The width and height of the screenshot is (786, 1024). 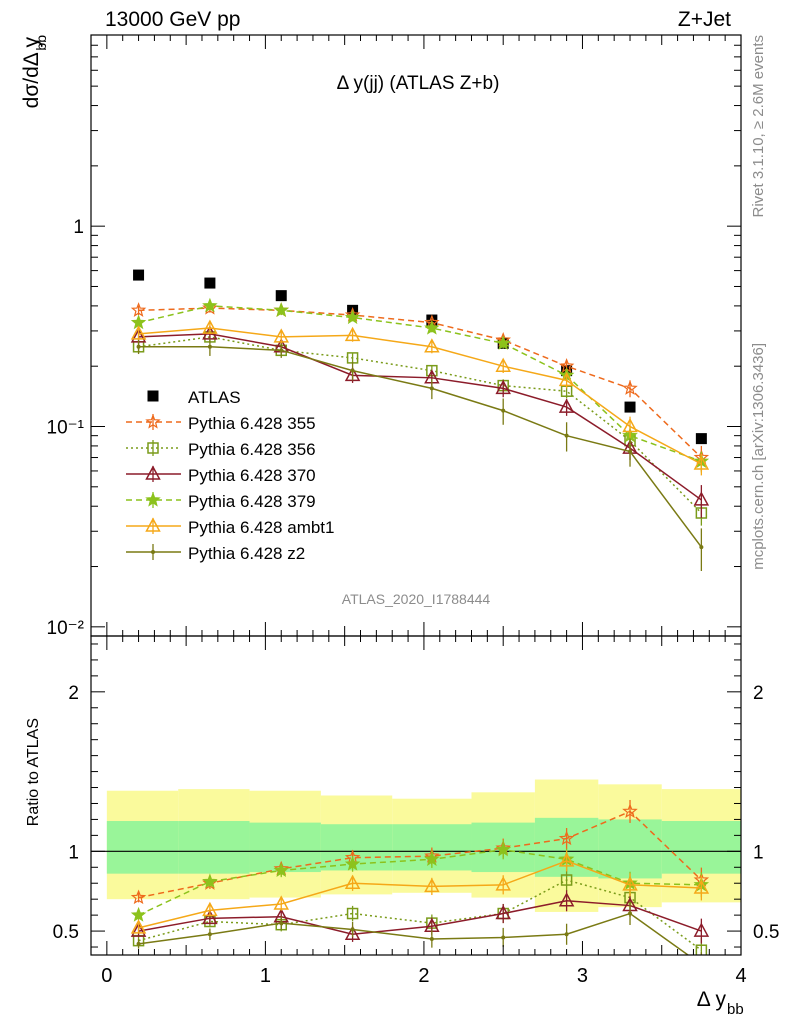 I want to click on chart-title: Δ y(jj) (ATLAS Z+b), so click(x=418, y=83).